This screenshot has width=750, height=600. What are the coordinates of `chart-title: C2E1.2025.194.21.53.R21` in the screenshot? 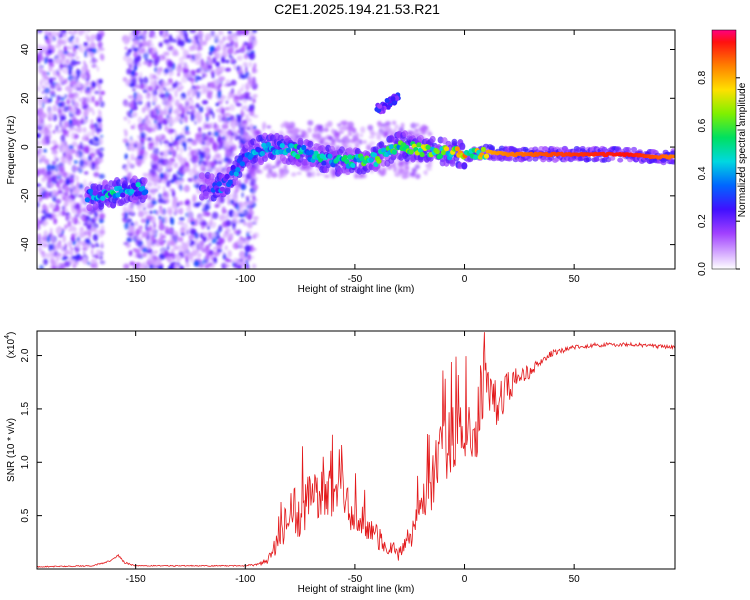 It's located at (357, 9).